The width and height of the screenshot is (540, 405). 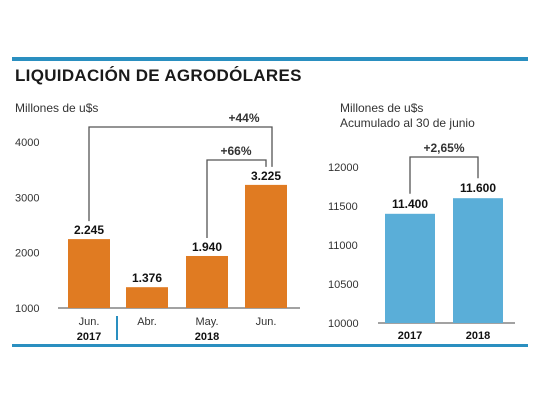 What do you see at coordinates (478, 188) in the screenshot?
I see `data-label-right: 11.600` at bounding box center [478, 188].